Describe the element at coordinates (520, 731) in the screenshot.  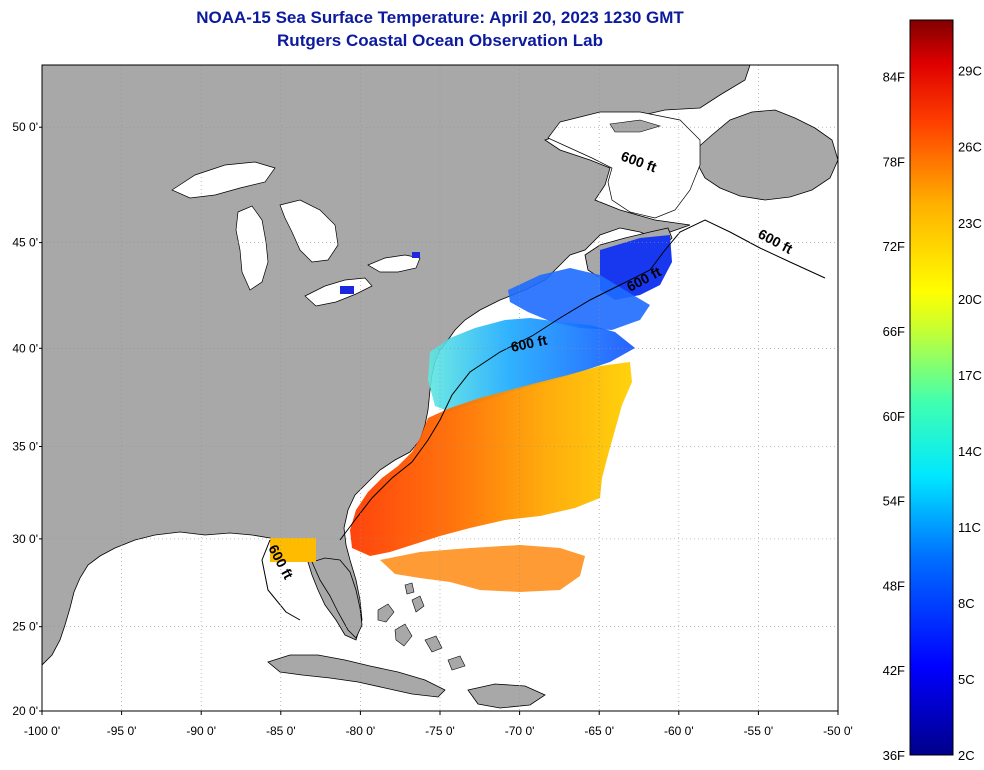
I see `lon-tick-label: -70 0'` at that location.